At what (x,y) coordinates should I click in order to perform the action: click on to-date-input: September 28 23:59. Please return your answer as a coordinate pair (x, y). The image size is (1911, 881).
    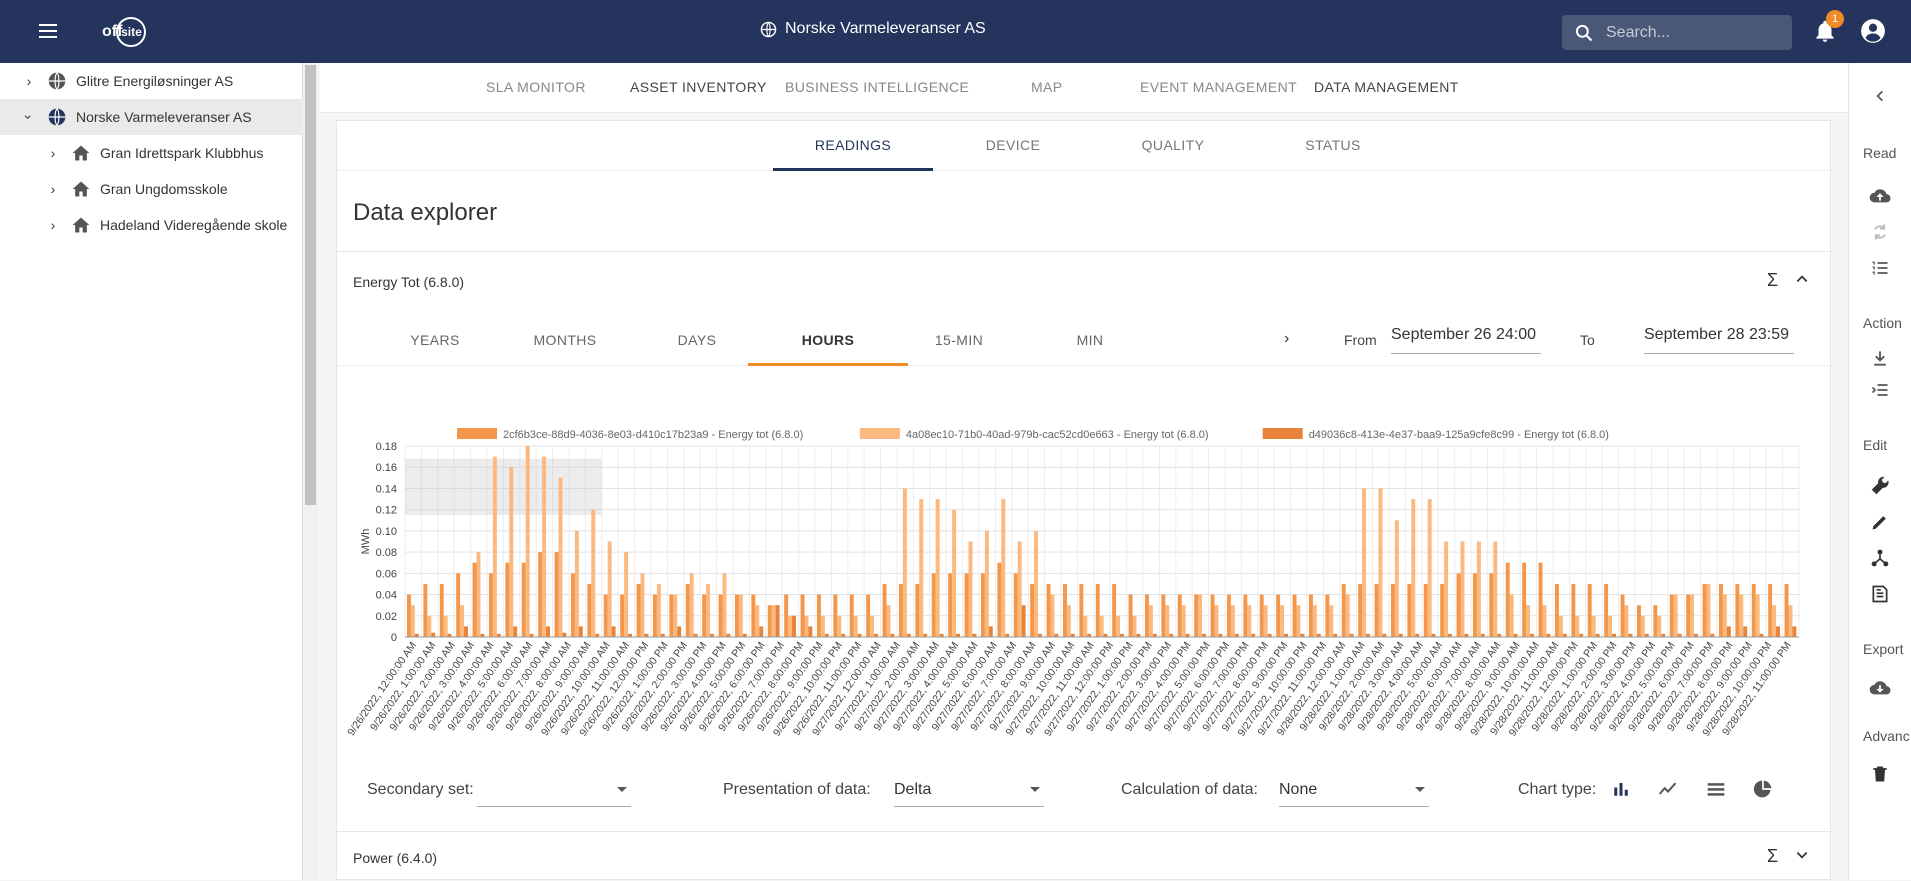
    Looking at the image, I should click on (1719, 338).